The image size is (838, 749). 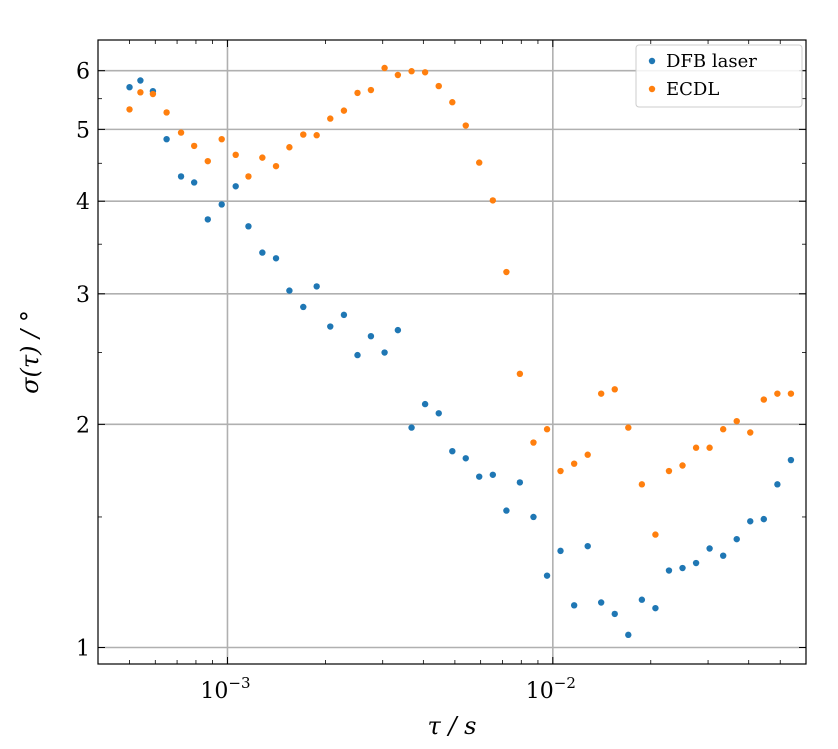 What do you see at coordinates (83, 425) in the screenshot?
I see `y-tick-label: 2` at bounding box center [83, 425].